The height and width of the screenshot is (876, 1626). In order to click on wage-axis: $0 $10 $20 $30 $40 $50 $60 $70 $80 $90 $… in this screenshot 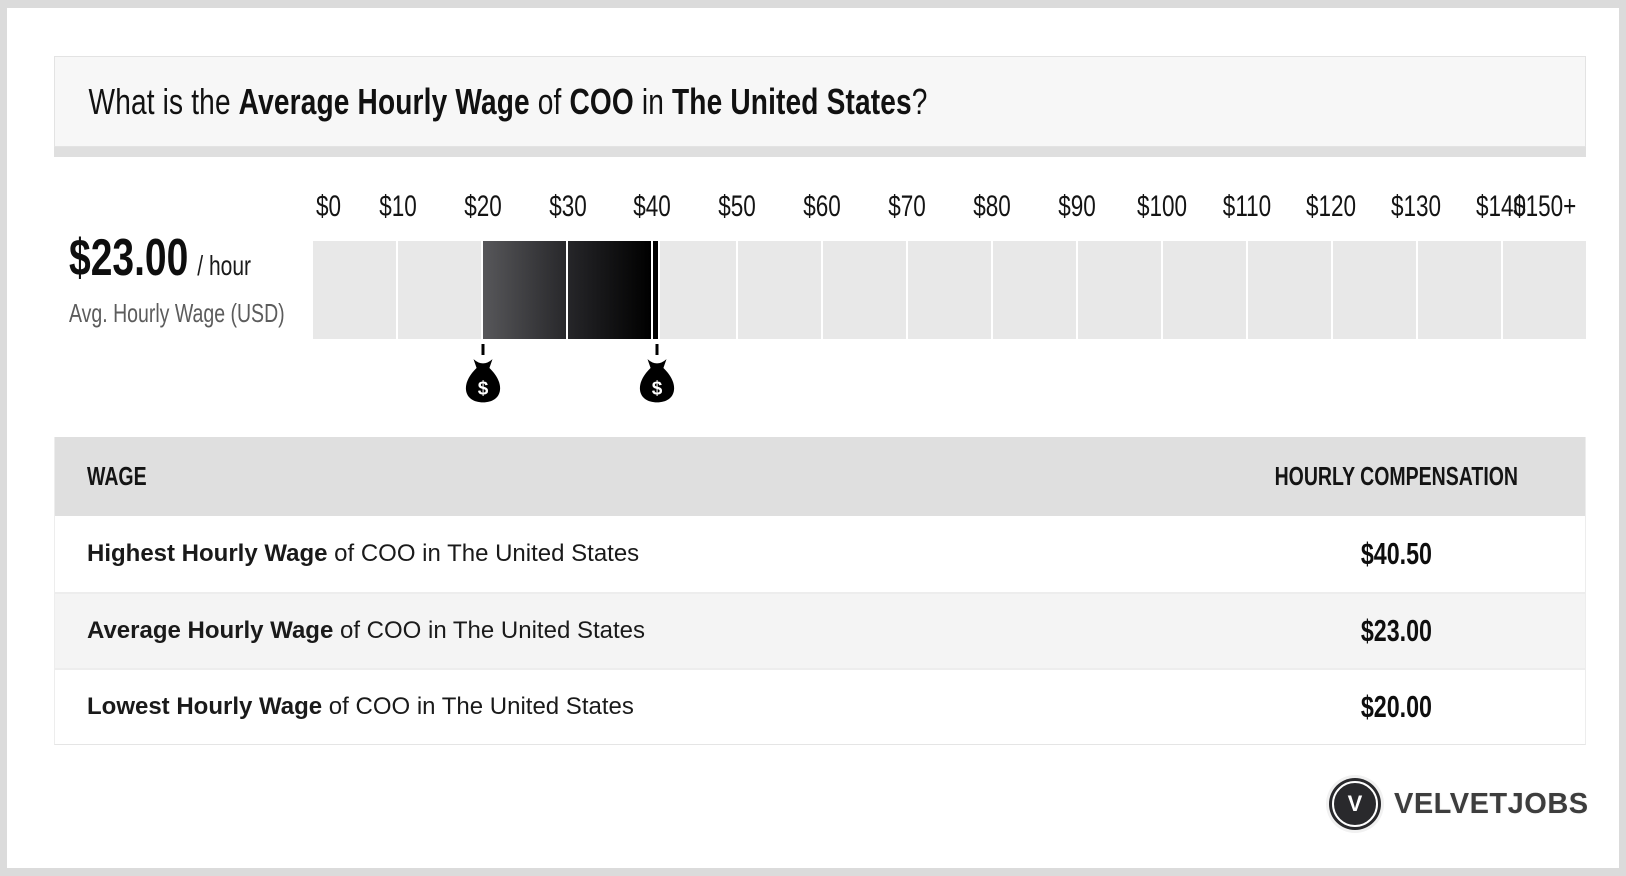, I will do `click(949, 210)`.